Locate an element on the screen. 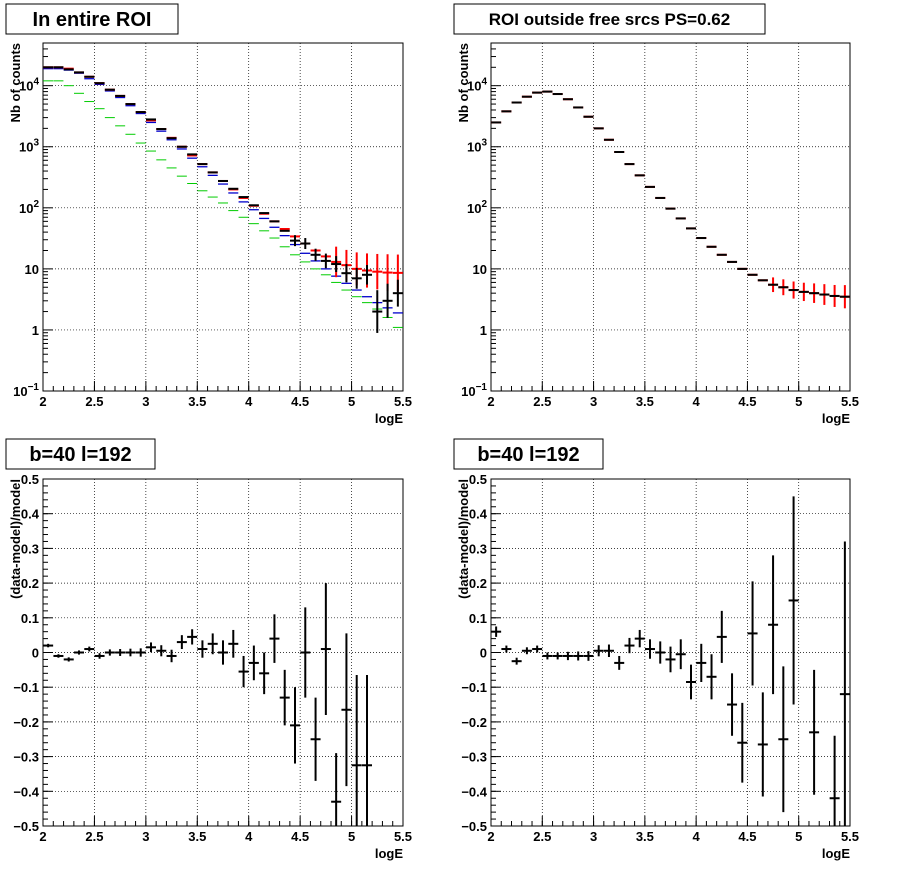 The width and height of the screenshot is (898, 871). y-tick-label: 10⁻¹ is located at coordinates (26, 390).